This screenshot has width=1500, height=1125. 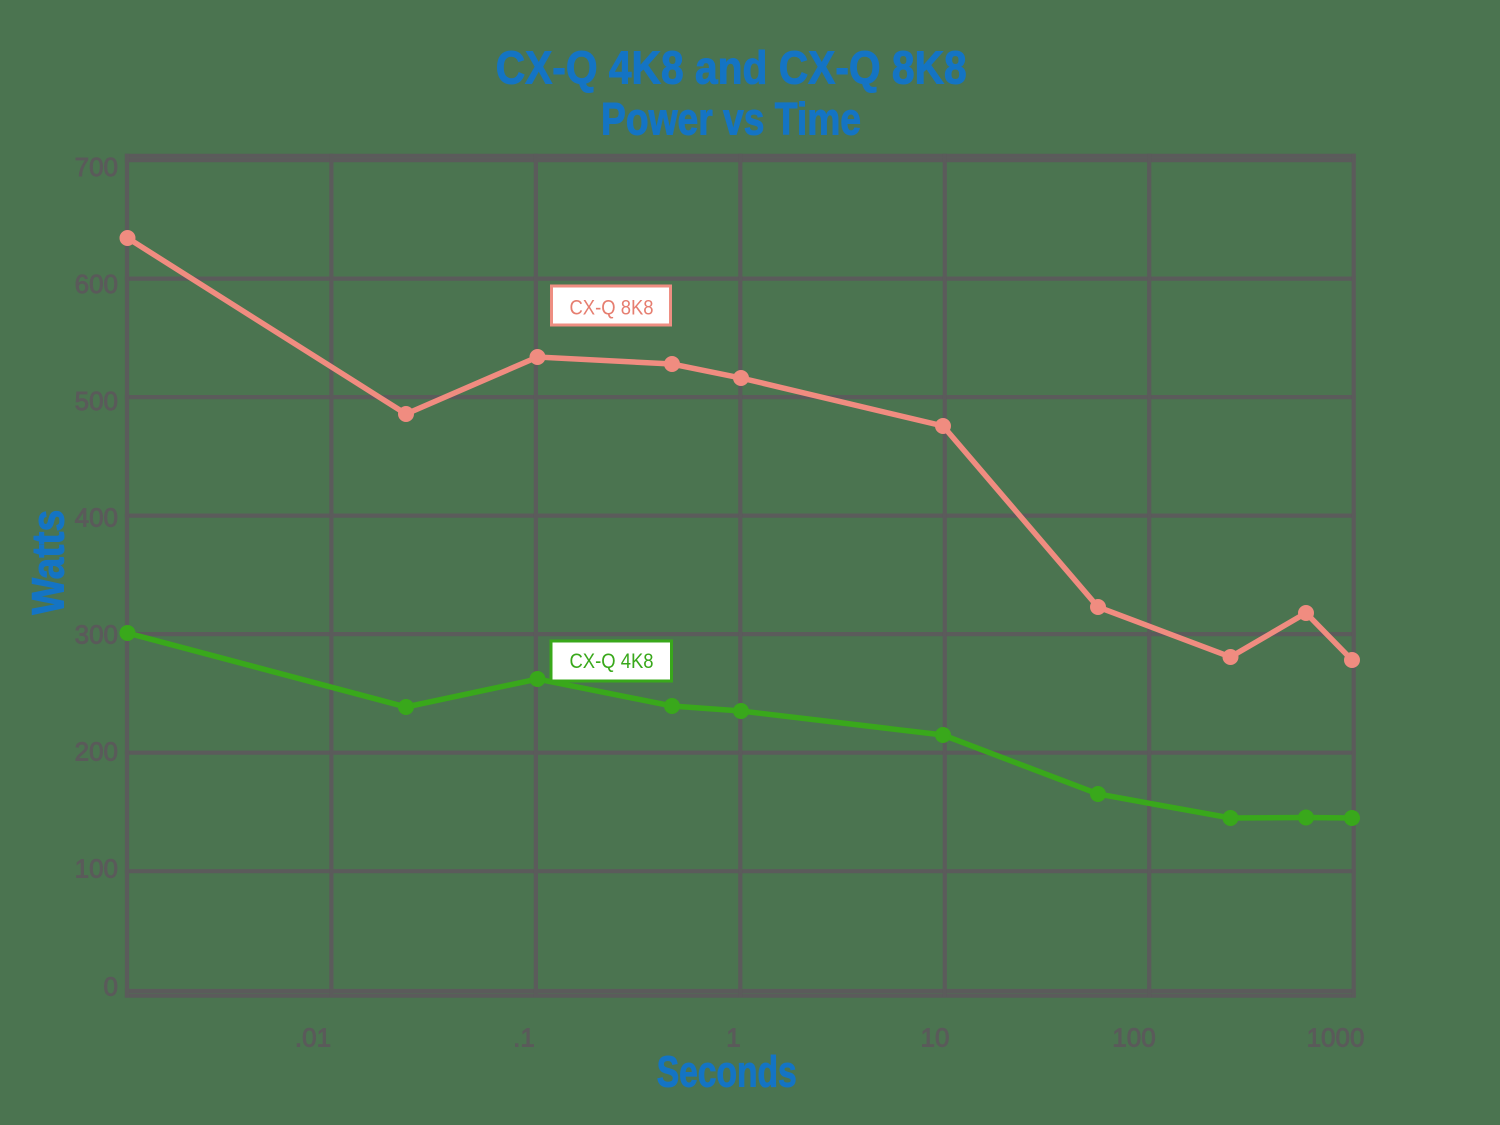 I want to click on svg-text: 10, so click(x=935, y=1038).